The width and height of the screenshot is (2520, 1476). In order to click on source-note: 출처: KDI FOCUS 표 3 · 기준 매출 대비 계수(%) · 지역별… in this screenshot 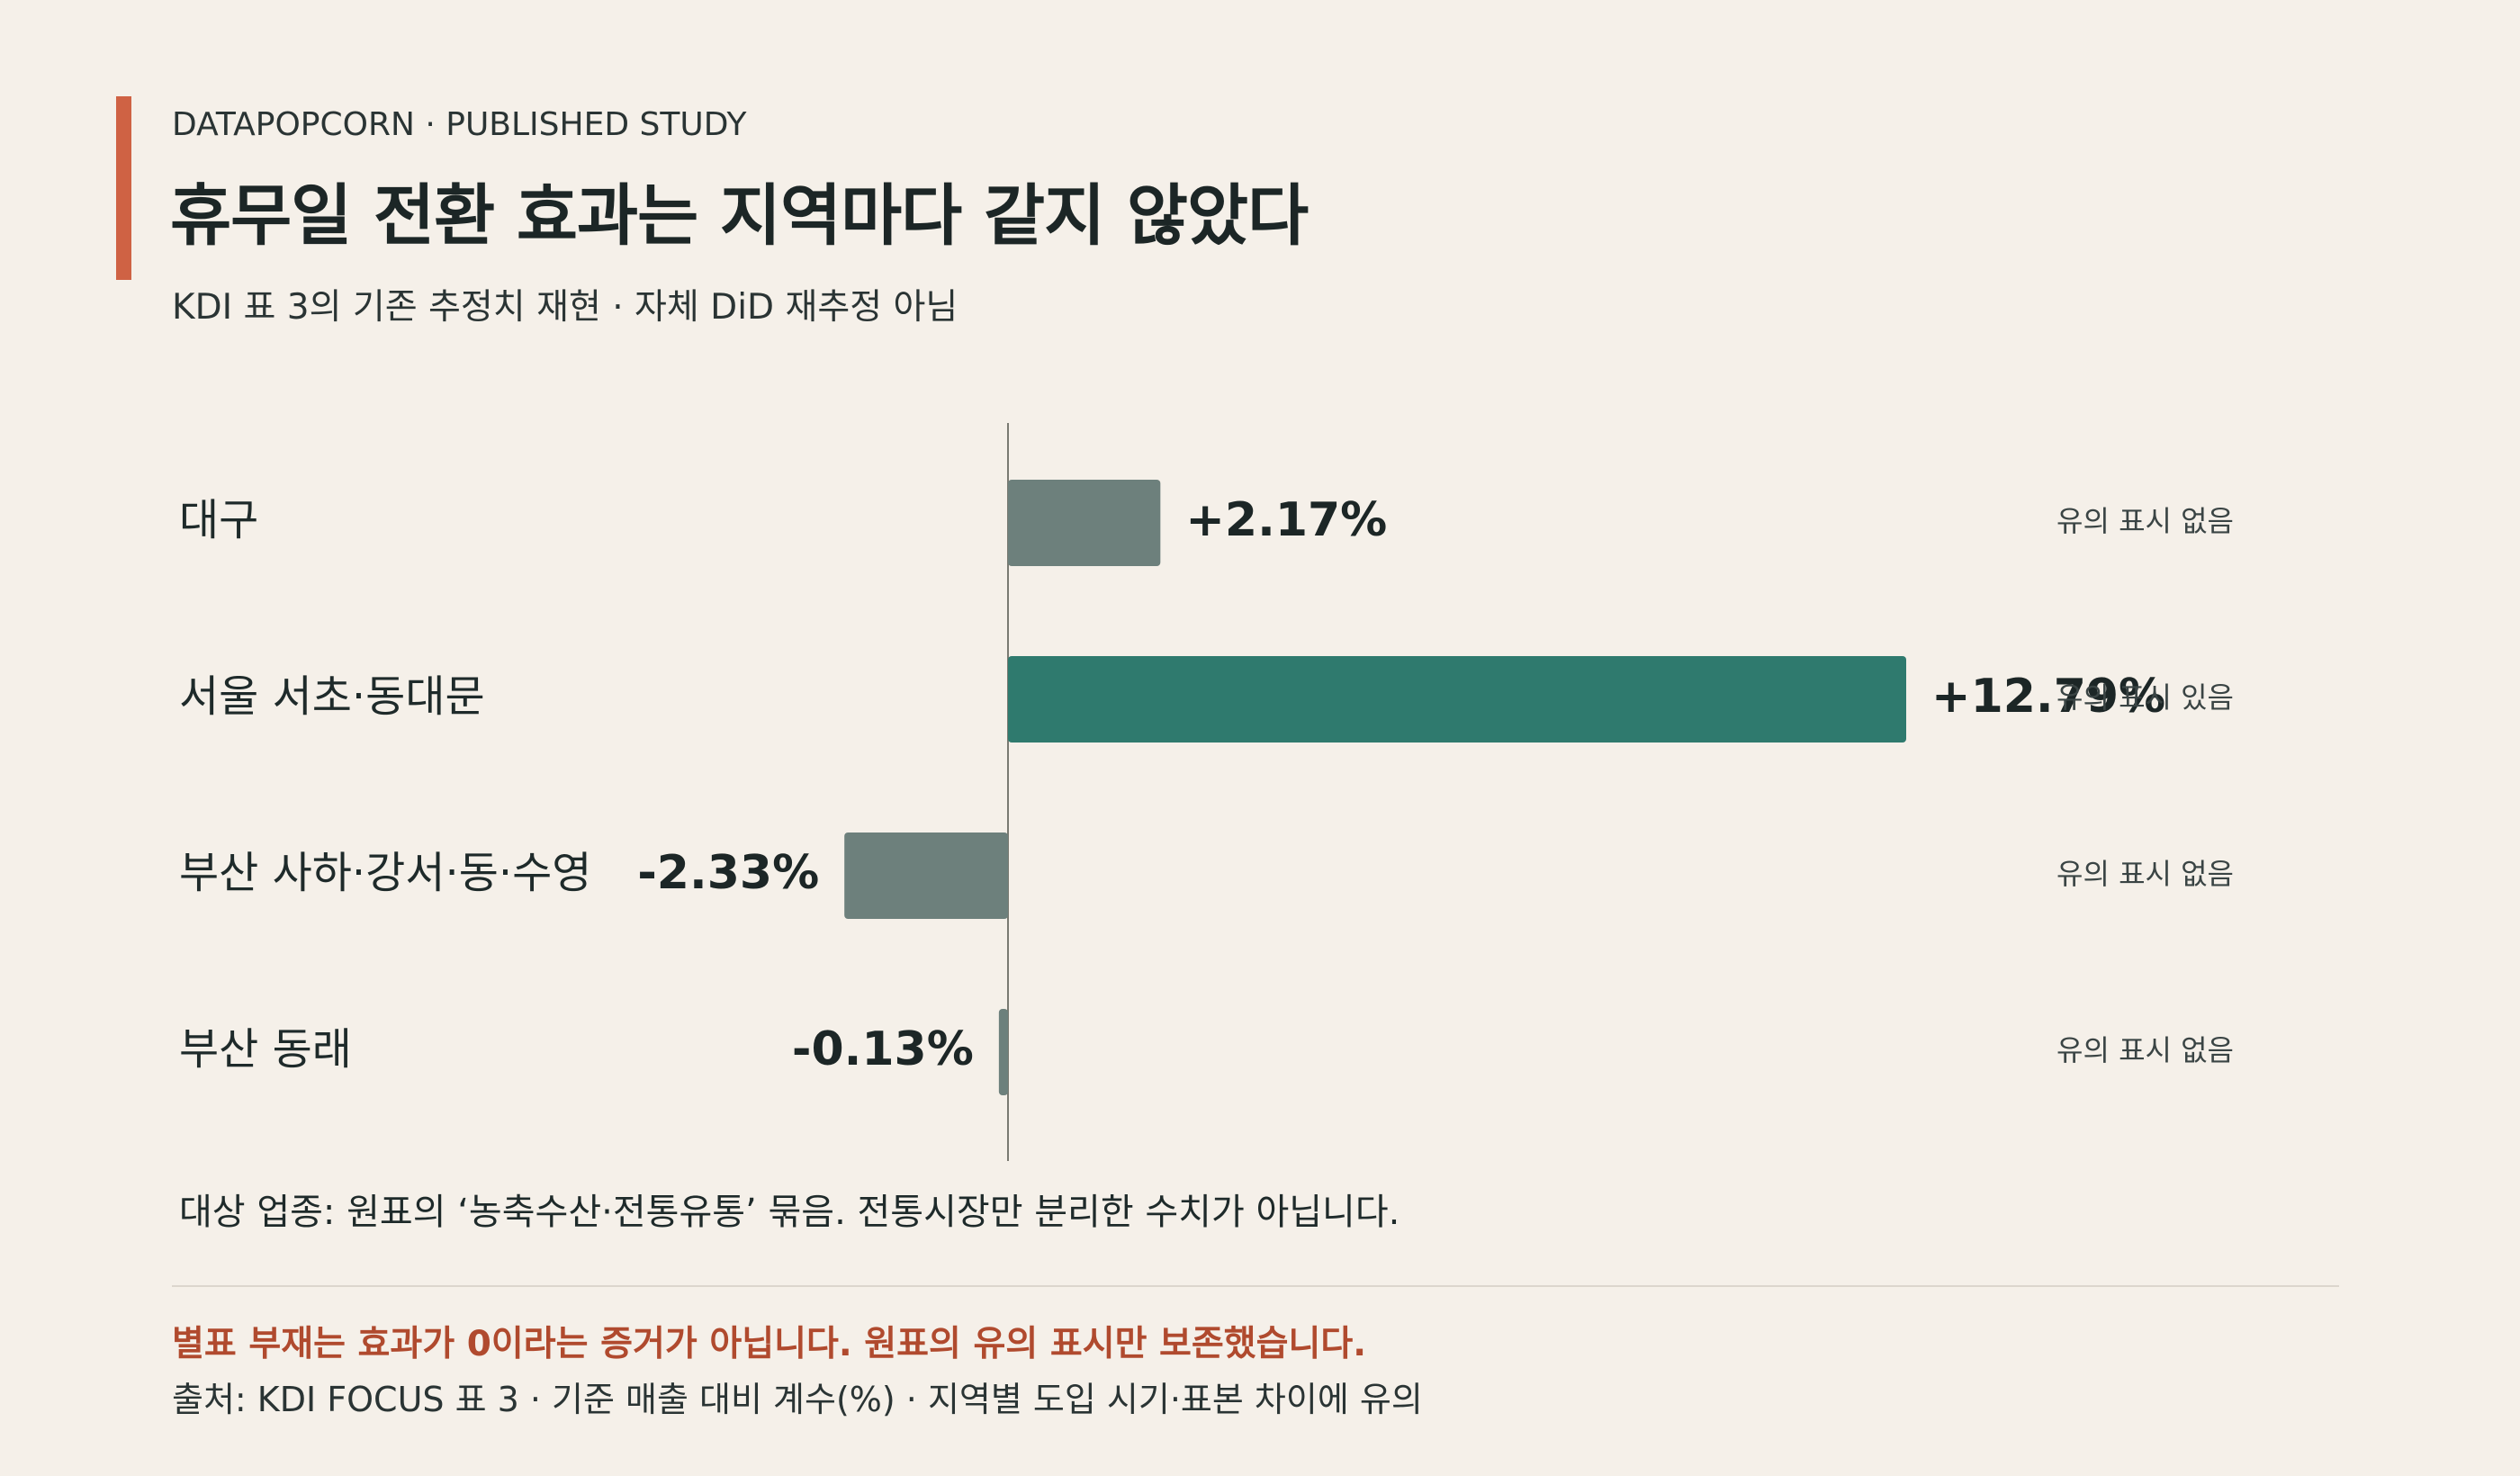, I will do `click(798, 1399)`.